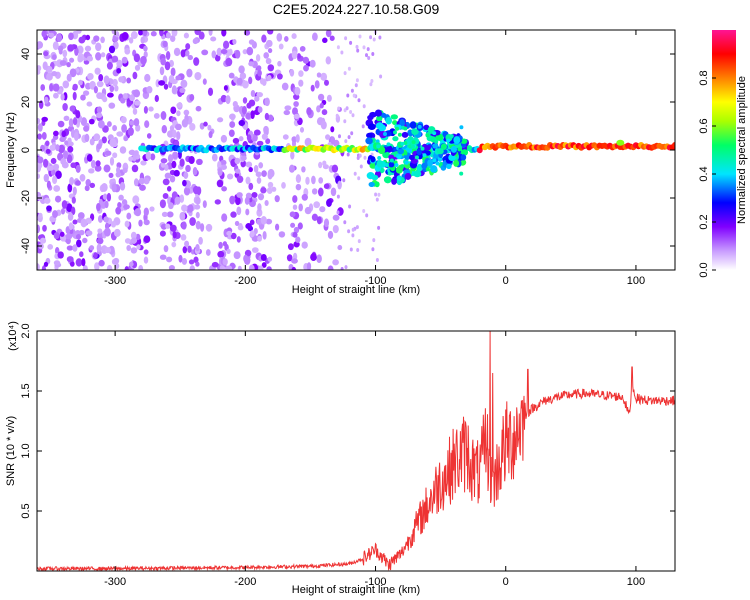  I want to click on colorbar-tick-label: 0.0, so click(704, 269).